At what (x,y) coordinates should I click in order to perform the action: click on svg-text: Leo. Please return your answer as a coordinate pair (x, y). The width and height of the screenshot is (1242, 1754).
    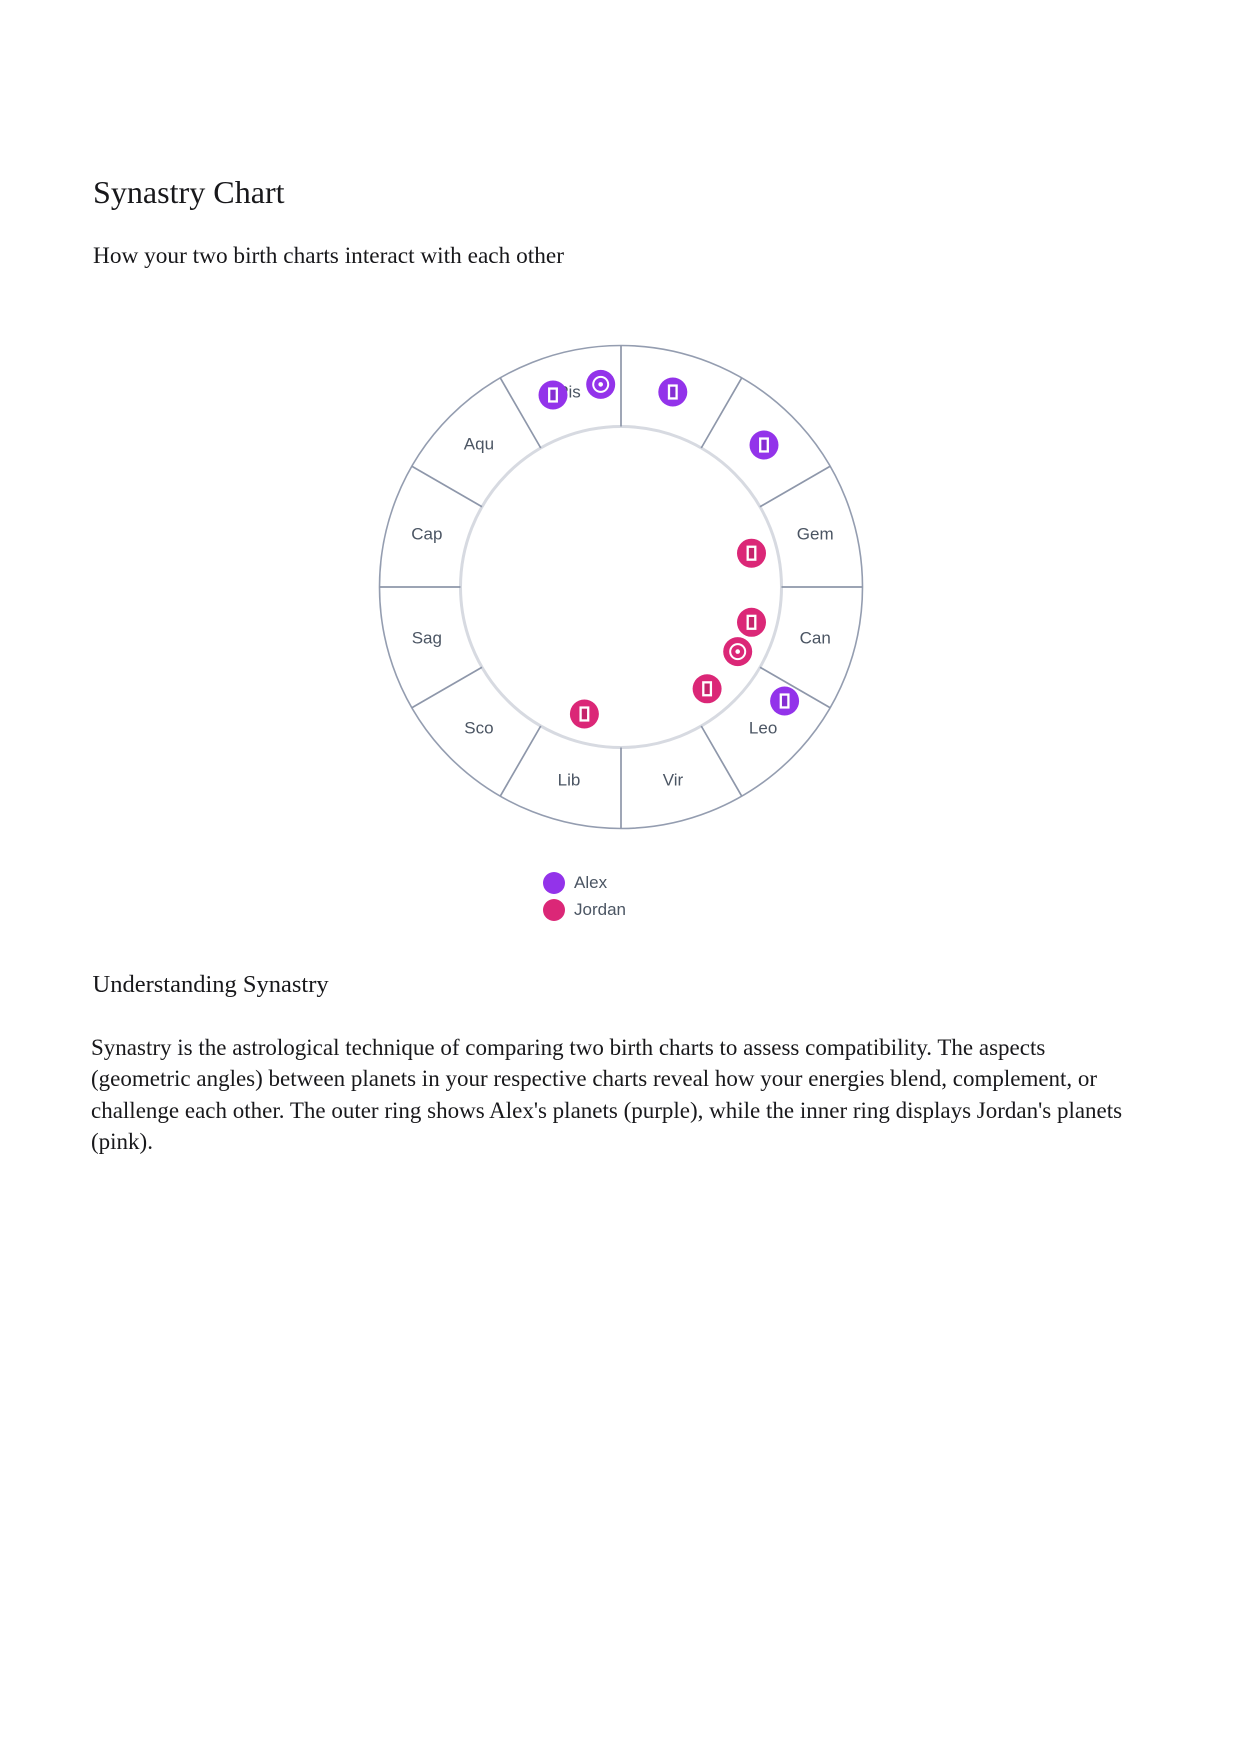
    Looking at the image, I should click on (763, 728).